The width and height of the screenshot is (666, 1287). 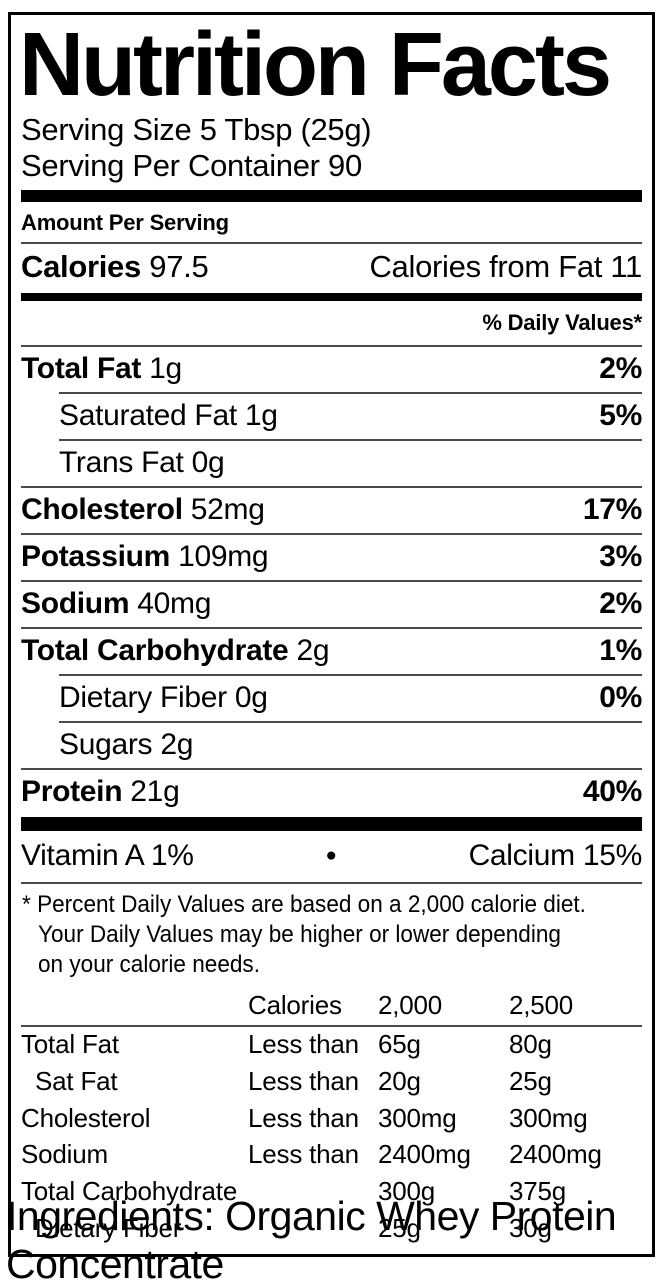 What do you see at coordinates (129, 1191) in the screenshot?
I see `dv-table-cell-name: Total Carbohydrate` at bounding box center [129, 1191].